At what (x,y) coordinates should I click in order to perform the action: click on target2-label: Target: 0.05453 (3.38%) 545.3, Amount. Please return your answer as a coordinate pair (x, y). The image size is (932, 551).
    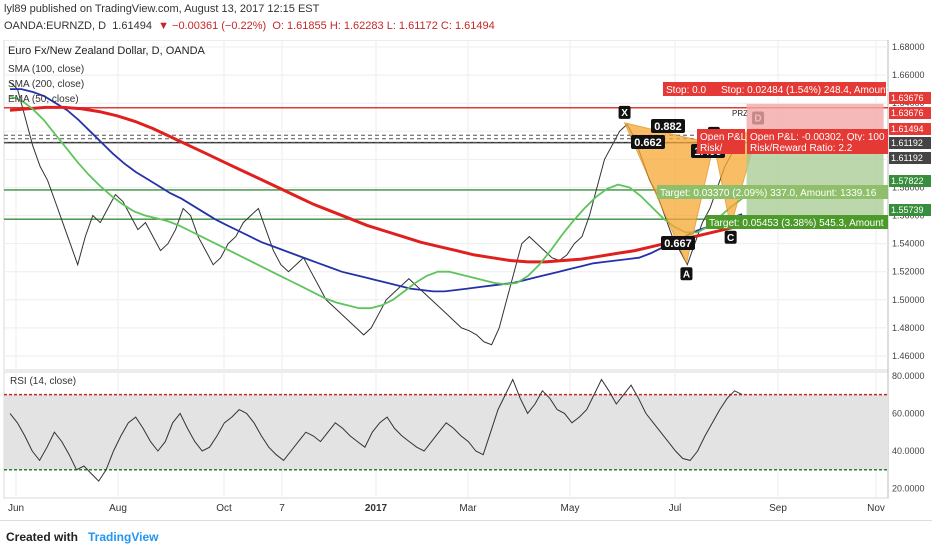
    Looking at the image, I should click on (796, 223).